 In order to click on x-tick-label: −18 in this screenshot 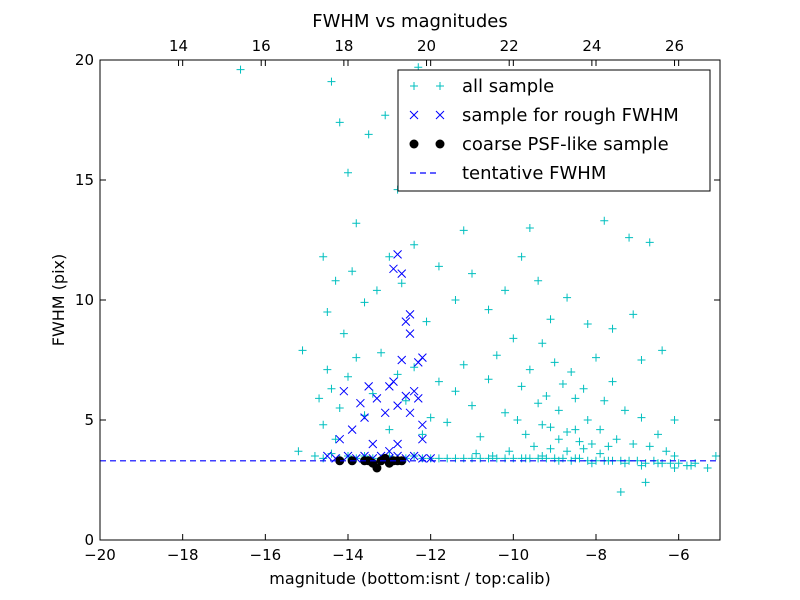, I will do `click(183, 555)`.